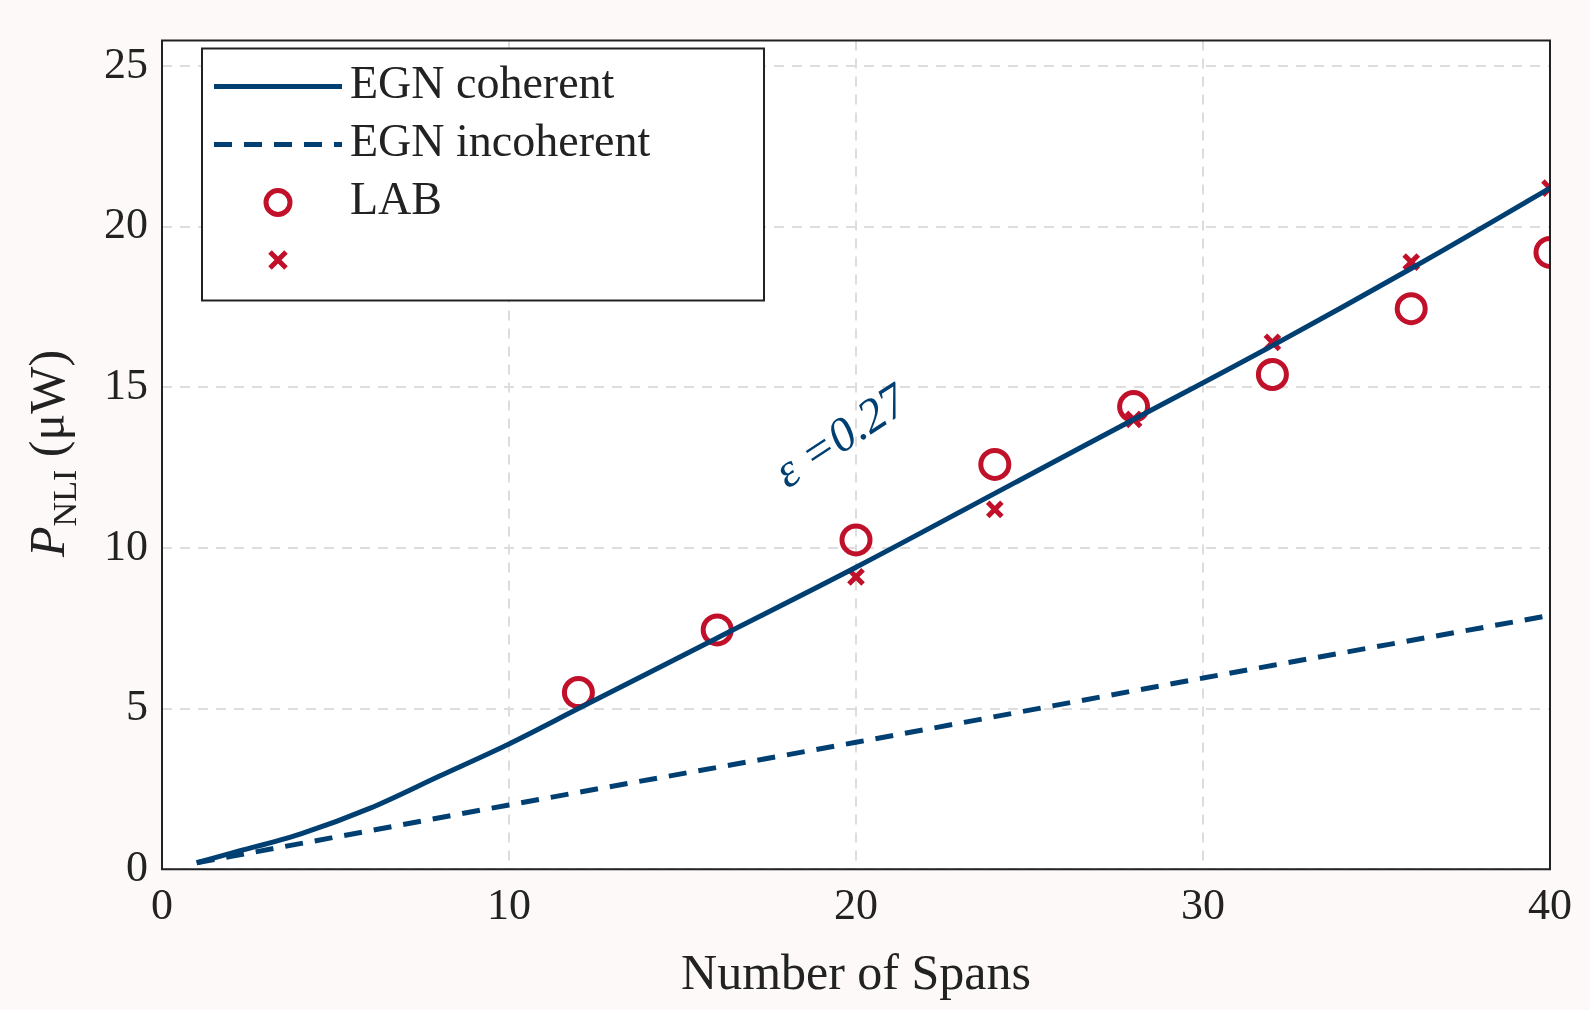  What do you see at coordinates (500, 141) in the screenshot?
I see `legend-label: EGN incoherent` at bounding box center [500, 141].